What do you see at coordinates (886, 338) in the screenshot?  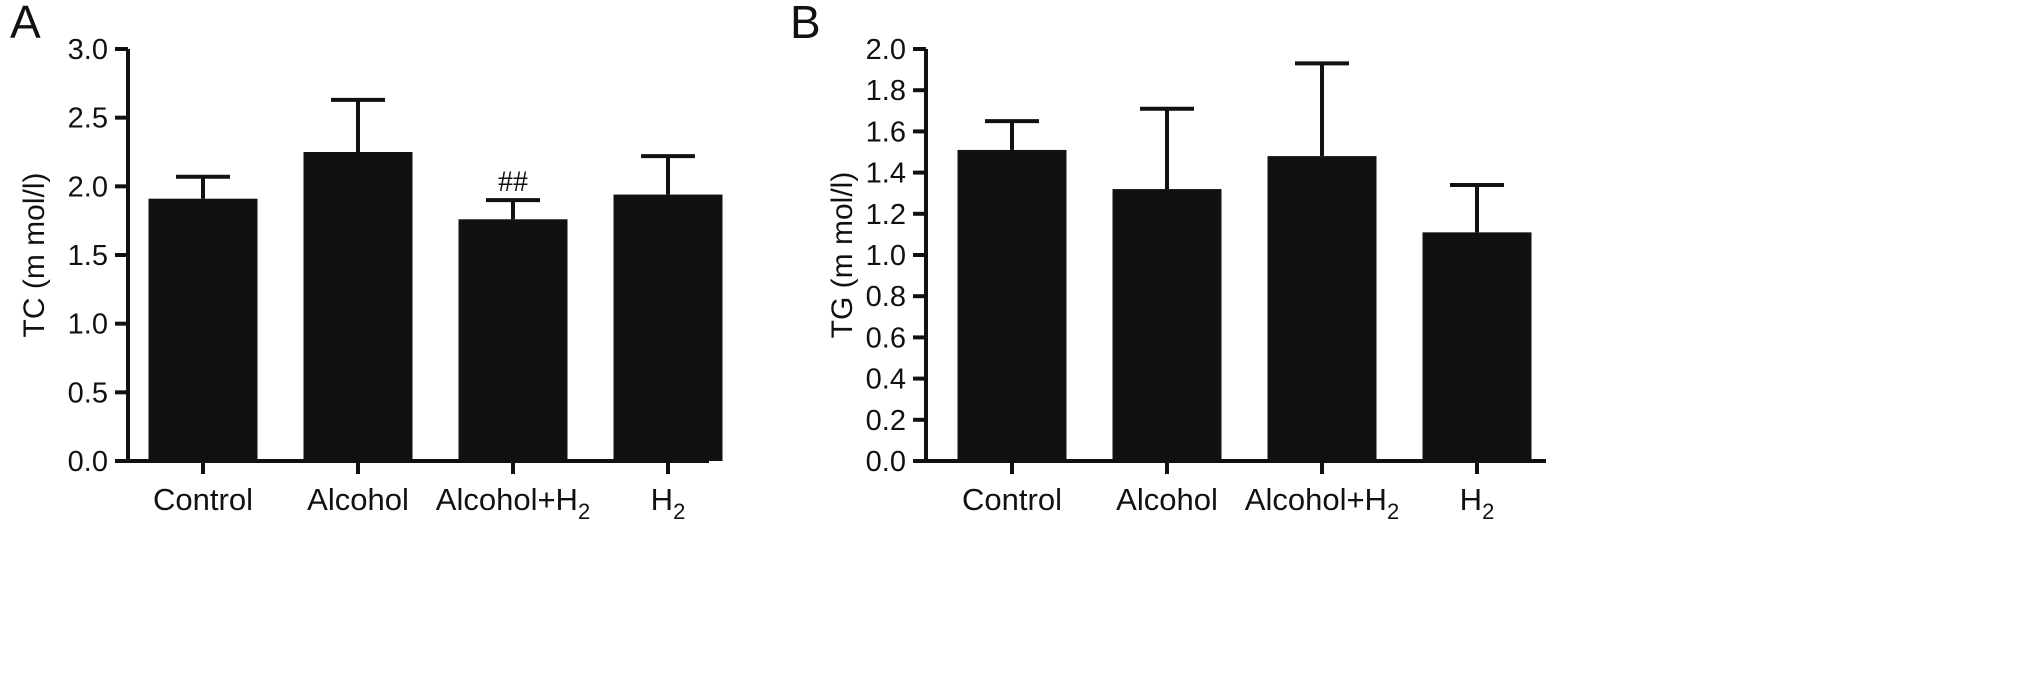 I see `y-tick-label: 0.6` at bounding box center [886, 338].